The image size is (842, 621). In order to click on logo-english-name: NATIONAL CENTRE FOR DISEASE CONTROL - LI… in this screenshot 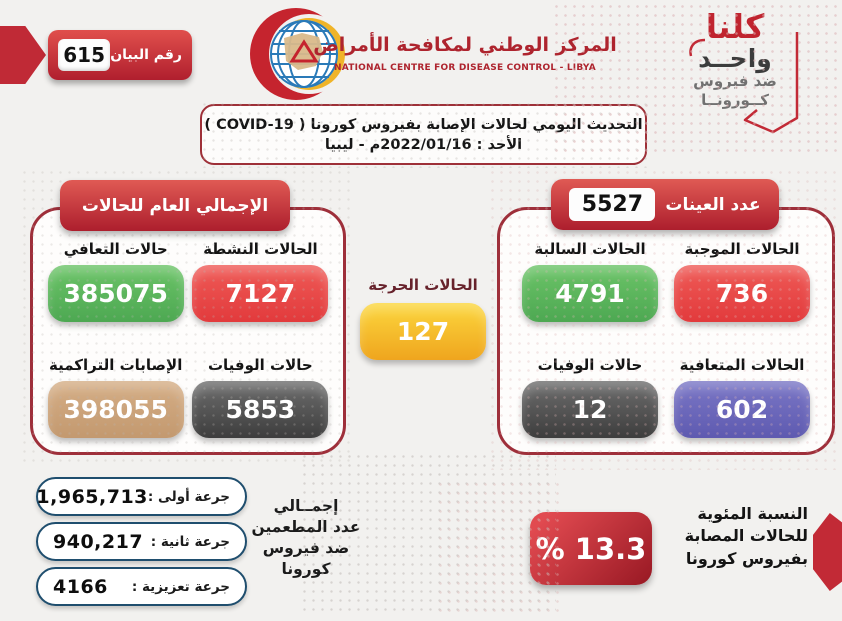, I will do `click(465, 67)`.